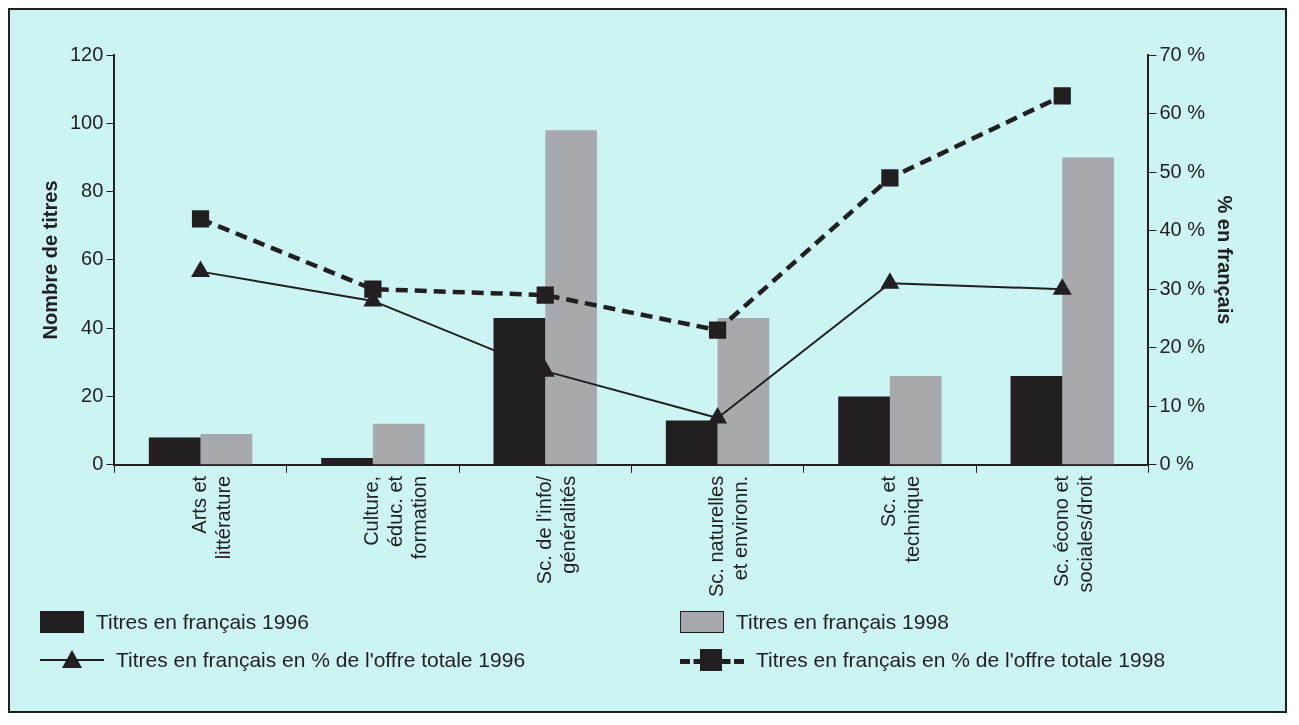 The image size is (1299, 725). What do you see at coordinates (86, 53) in the screenshot?
I see `y-tick-label: 120` at bounding box center [86, 53].